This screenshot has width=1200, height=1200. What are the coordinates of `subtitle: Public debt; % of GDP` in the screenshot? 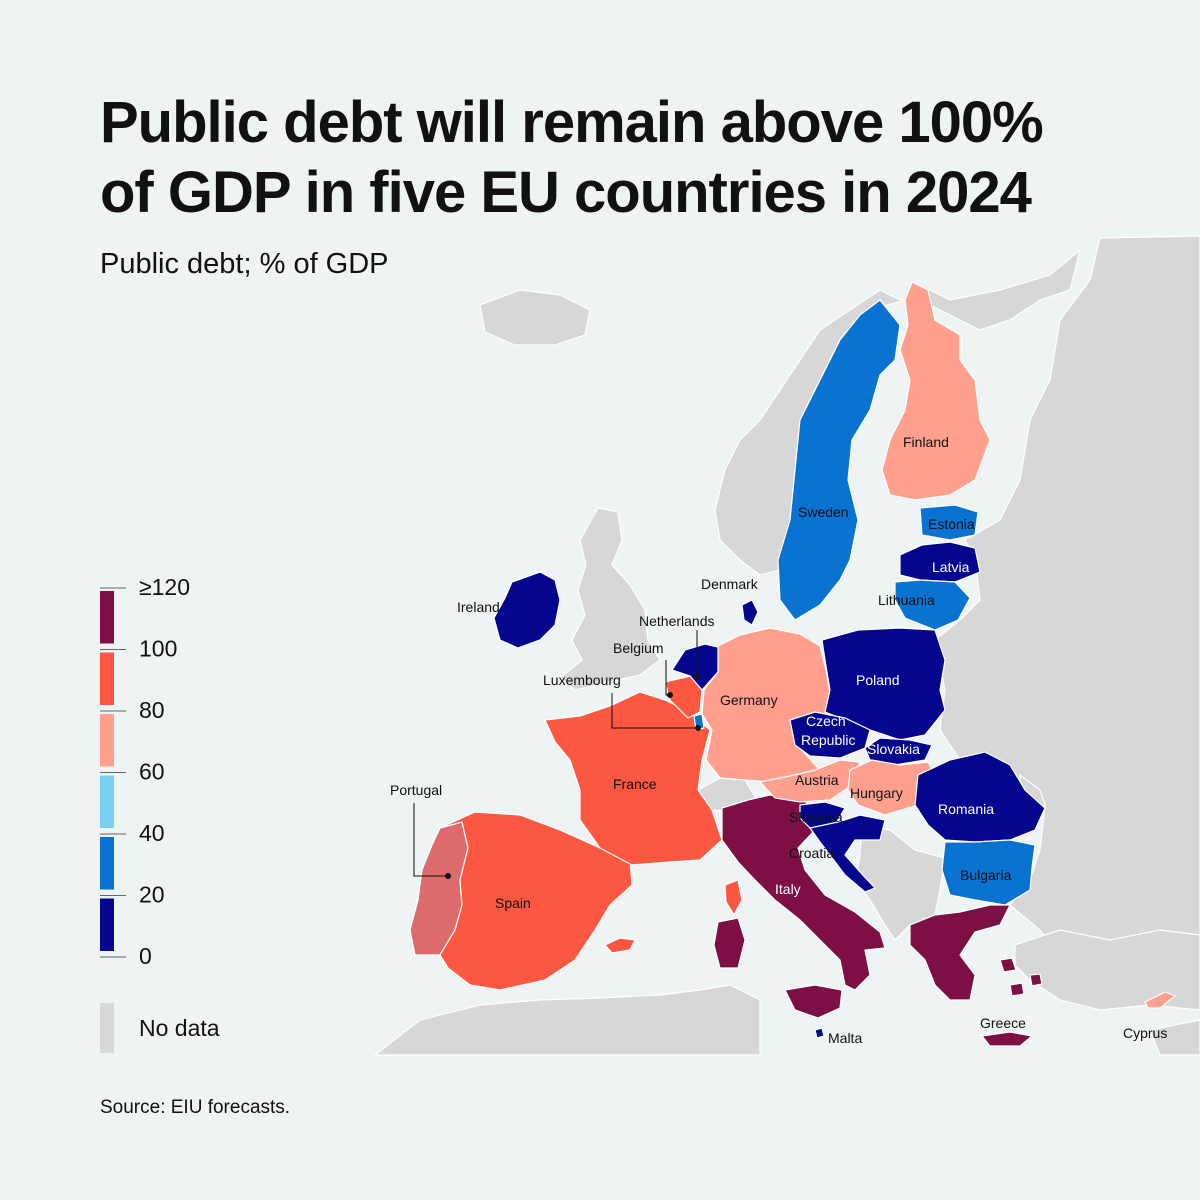 It's located at (244, 264).